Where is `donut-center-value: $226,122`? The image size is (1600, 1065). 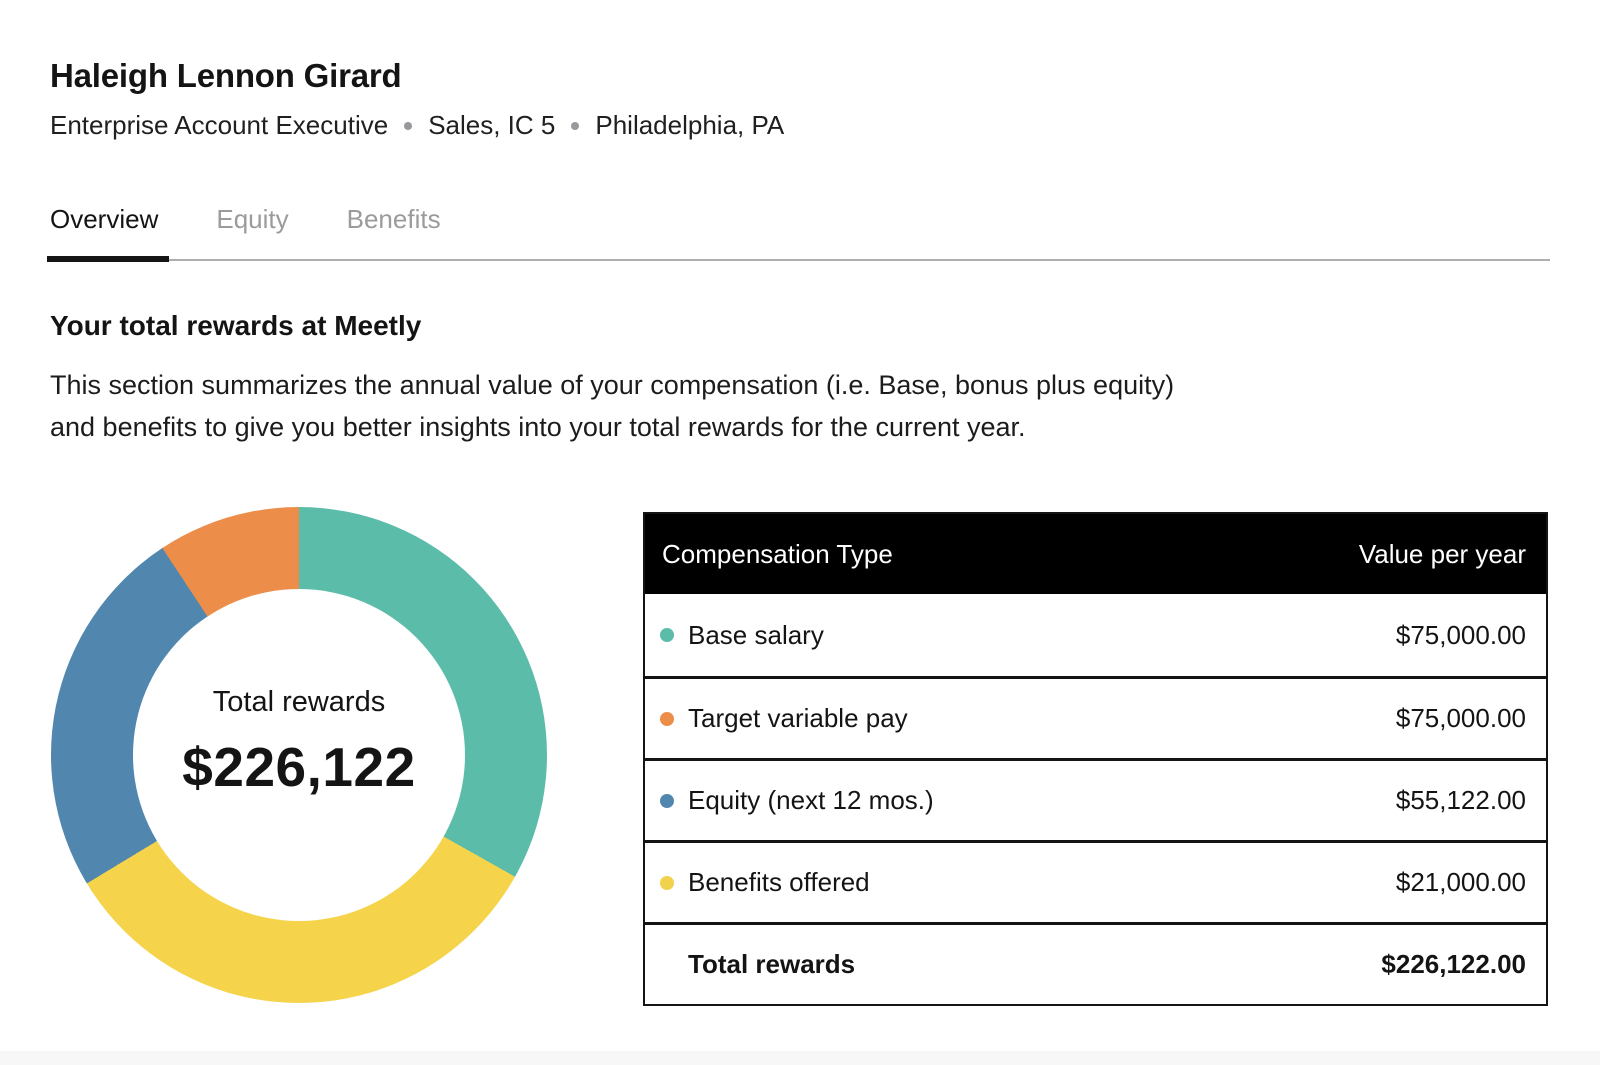 donut-center-value: $226,122 is located at coordinates (299, 766).